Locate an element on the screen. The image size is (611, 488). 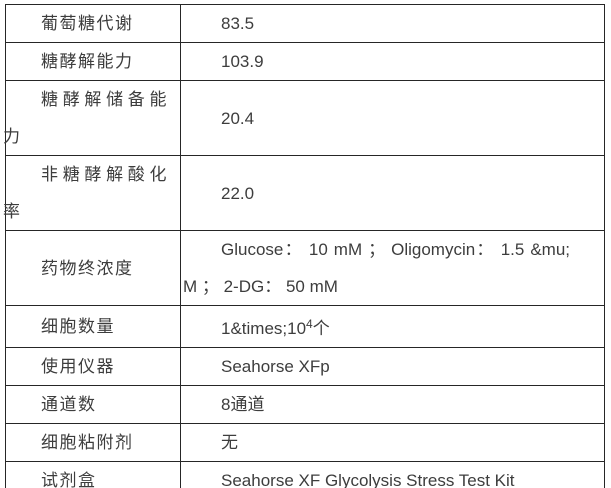
parameter-value: 22.0 is located at coordinates (238, 193).